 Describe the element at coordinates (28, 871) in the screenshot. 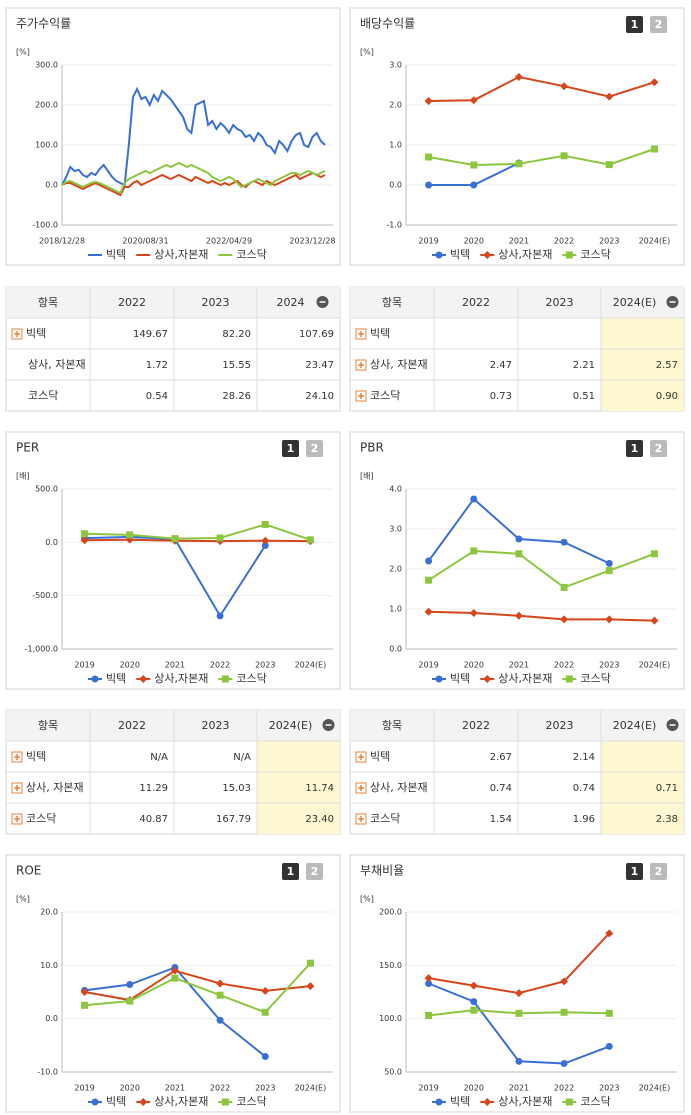

I see `chart-title: ROE` at that location.